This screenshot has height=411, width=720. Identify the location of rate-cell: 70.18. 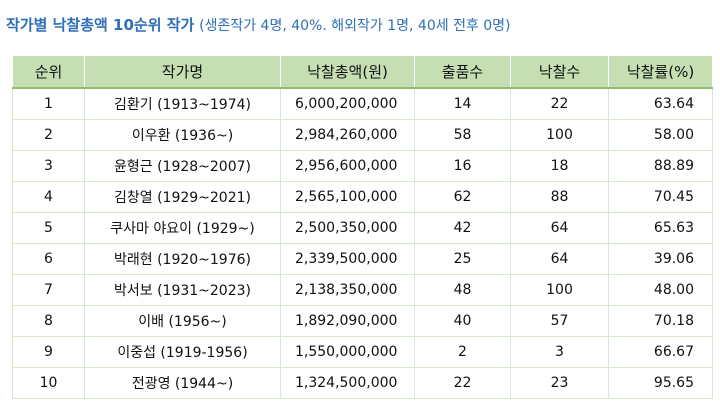
(660, 321).